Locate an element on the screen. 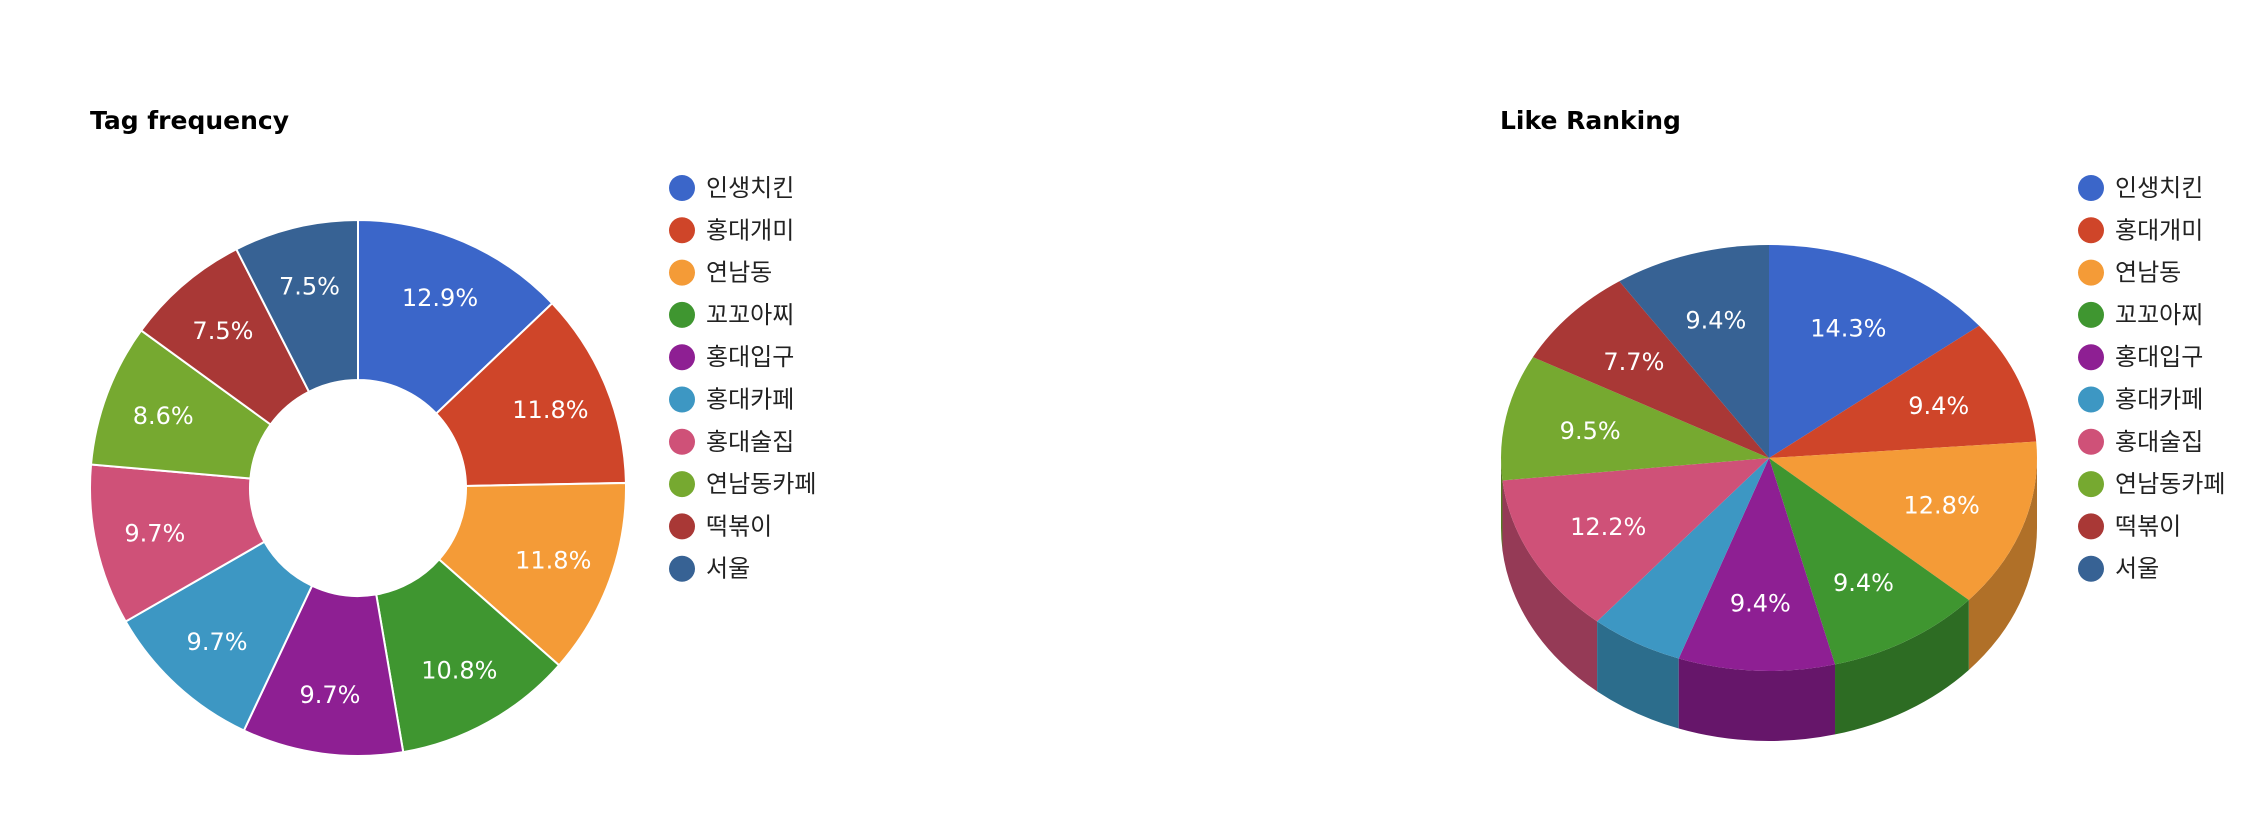 This screenshot has width=2262, height=836. slice-label: 12.9% is located at coordinates (440, 298).